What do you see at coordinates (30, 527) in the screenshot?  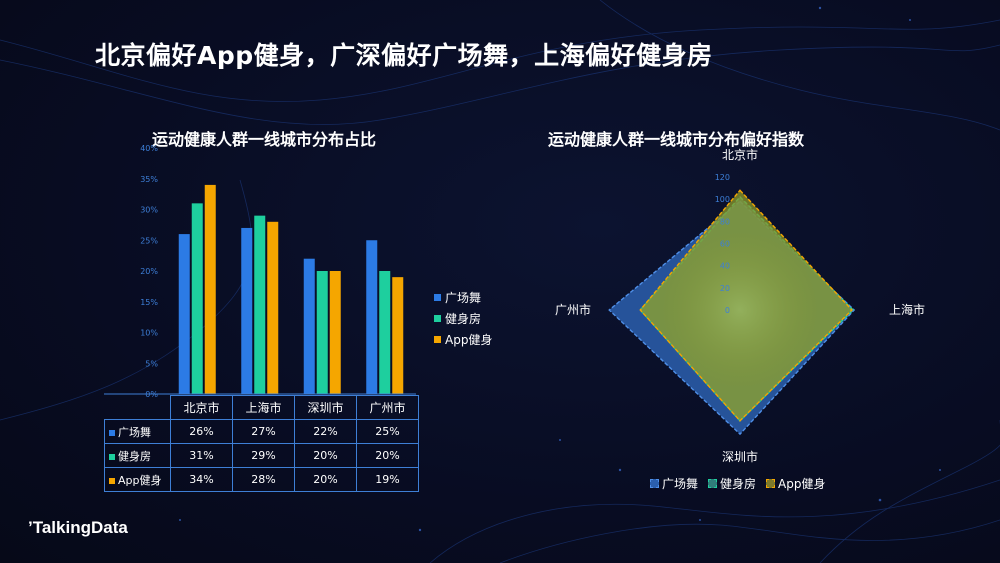 I see `logo-tick-icon: ’` at bounding box center [30, 527].